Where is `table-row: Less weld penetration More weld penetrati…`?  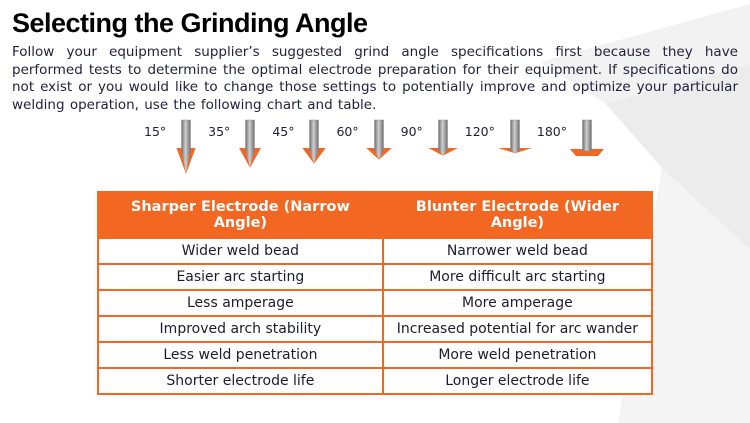 table-row: Less weld penetration More weld penetrati… is located at coordinates (375, 355).